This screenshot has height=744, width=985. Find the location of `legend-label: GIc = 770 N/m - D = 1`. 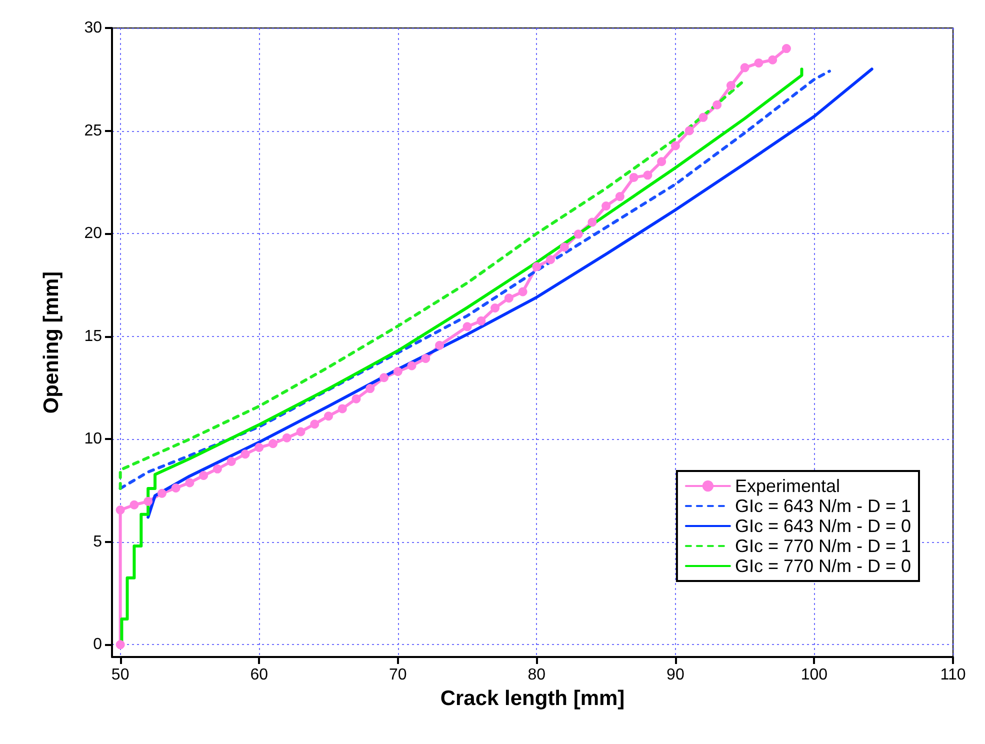

legend-label: GIc = 770 N/m - D = 1 is located at coordinates (822, 546).